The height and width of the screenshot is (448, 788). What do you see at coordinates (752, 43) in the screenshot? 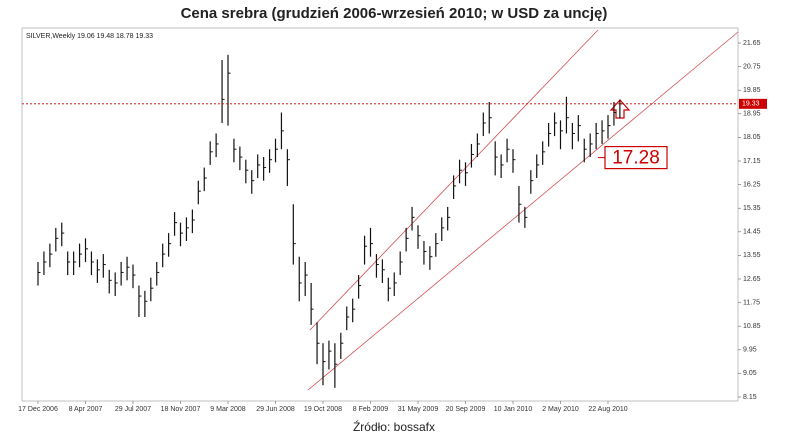
I see `y-tick-label: 21.65` at bounding box center [752, 43].